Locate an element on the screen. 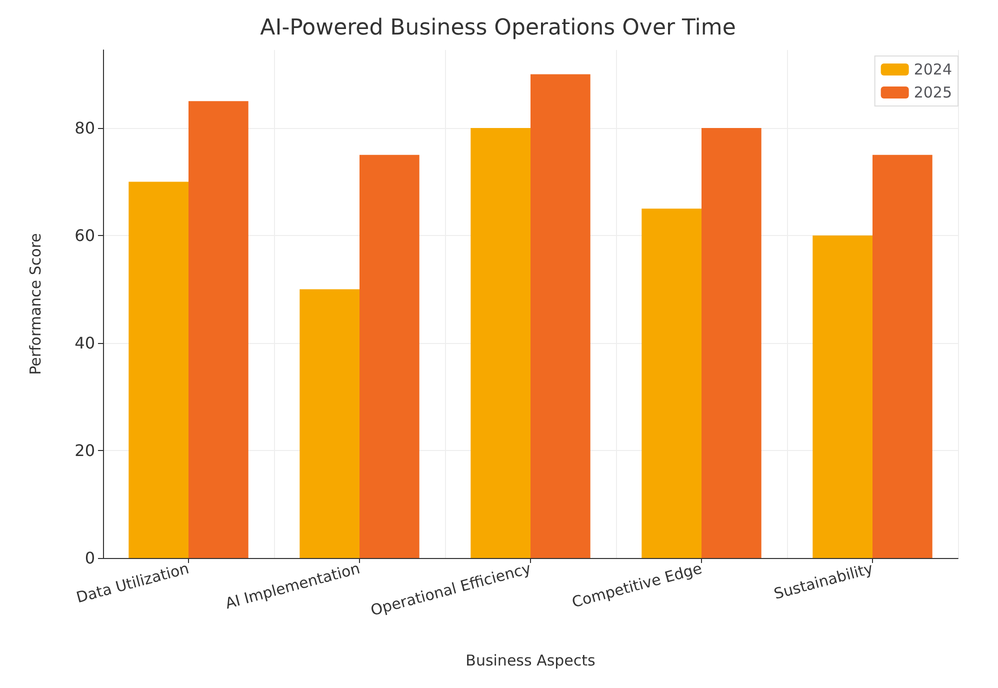 The image size is (998, 688). y-tick-label: 0 is located at coordinates (89, 558).